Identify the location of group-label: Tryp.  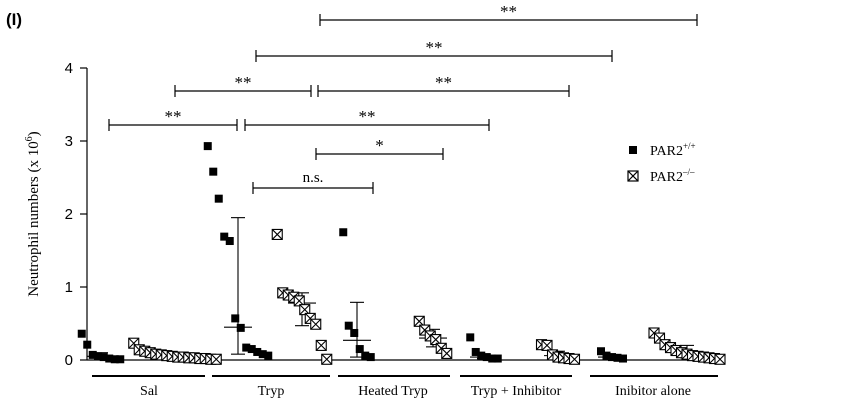
(271, 391).